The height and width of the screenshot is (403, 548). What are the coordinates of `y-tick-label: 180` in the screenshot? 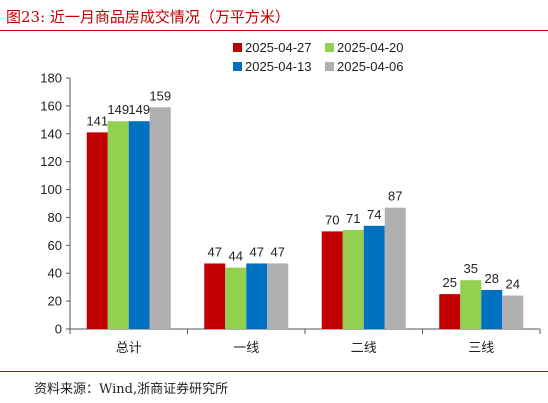 It's located at (51, 78).